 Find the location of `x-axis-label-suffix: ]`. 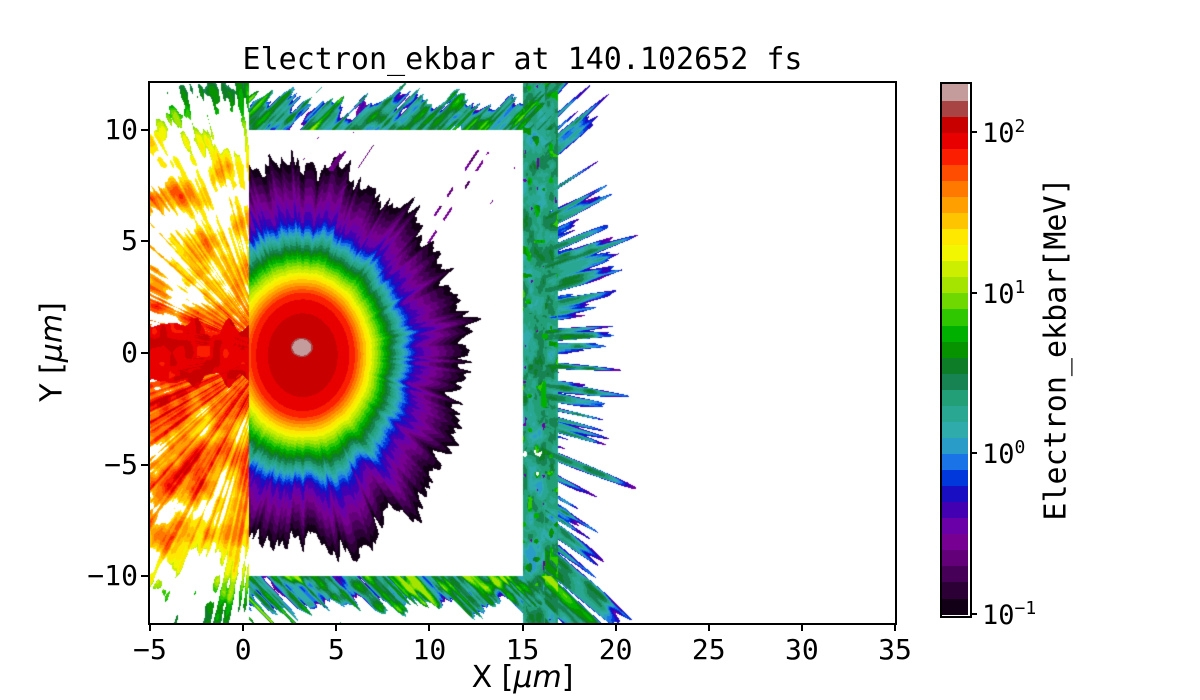

x-axis-label-suffix: ] is located at coordinates (567, 677).